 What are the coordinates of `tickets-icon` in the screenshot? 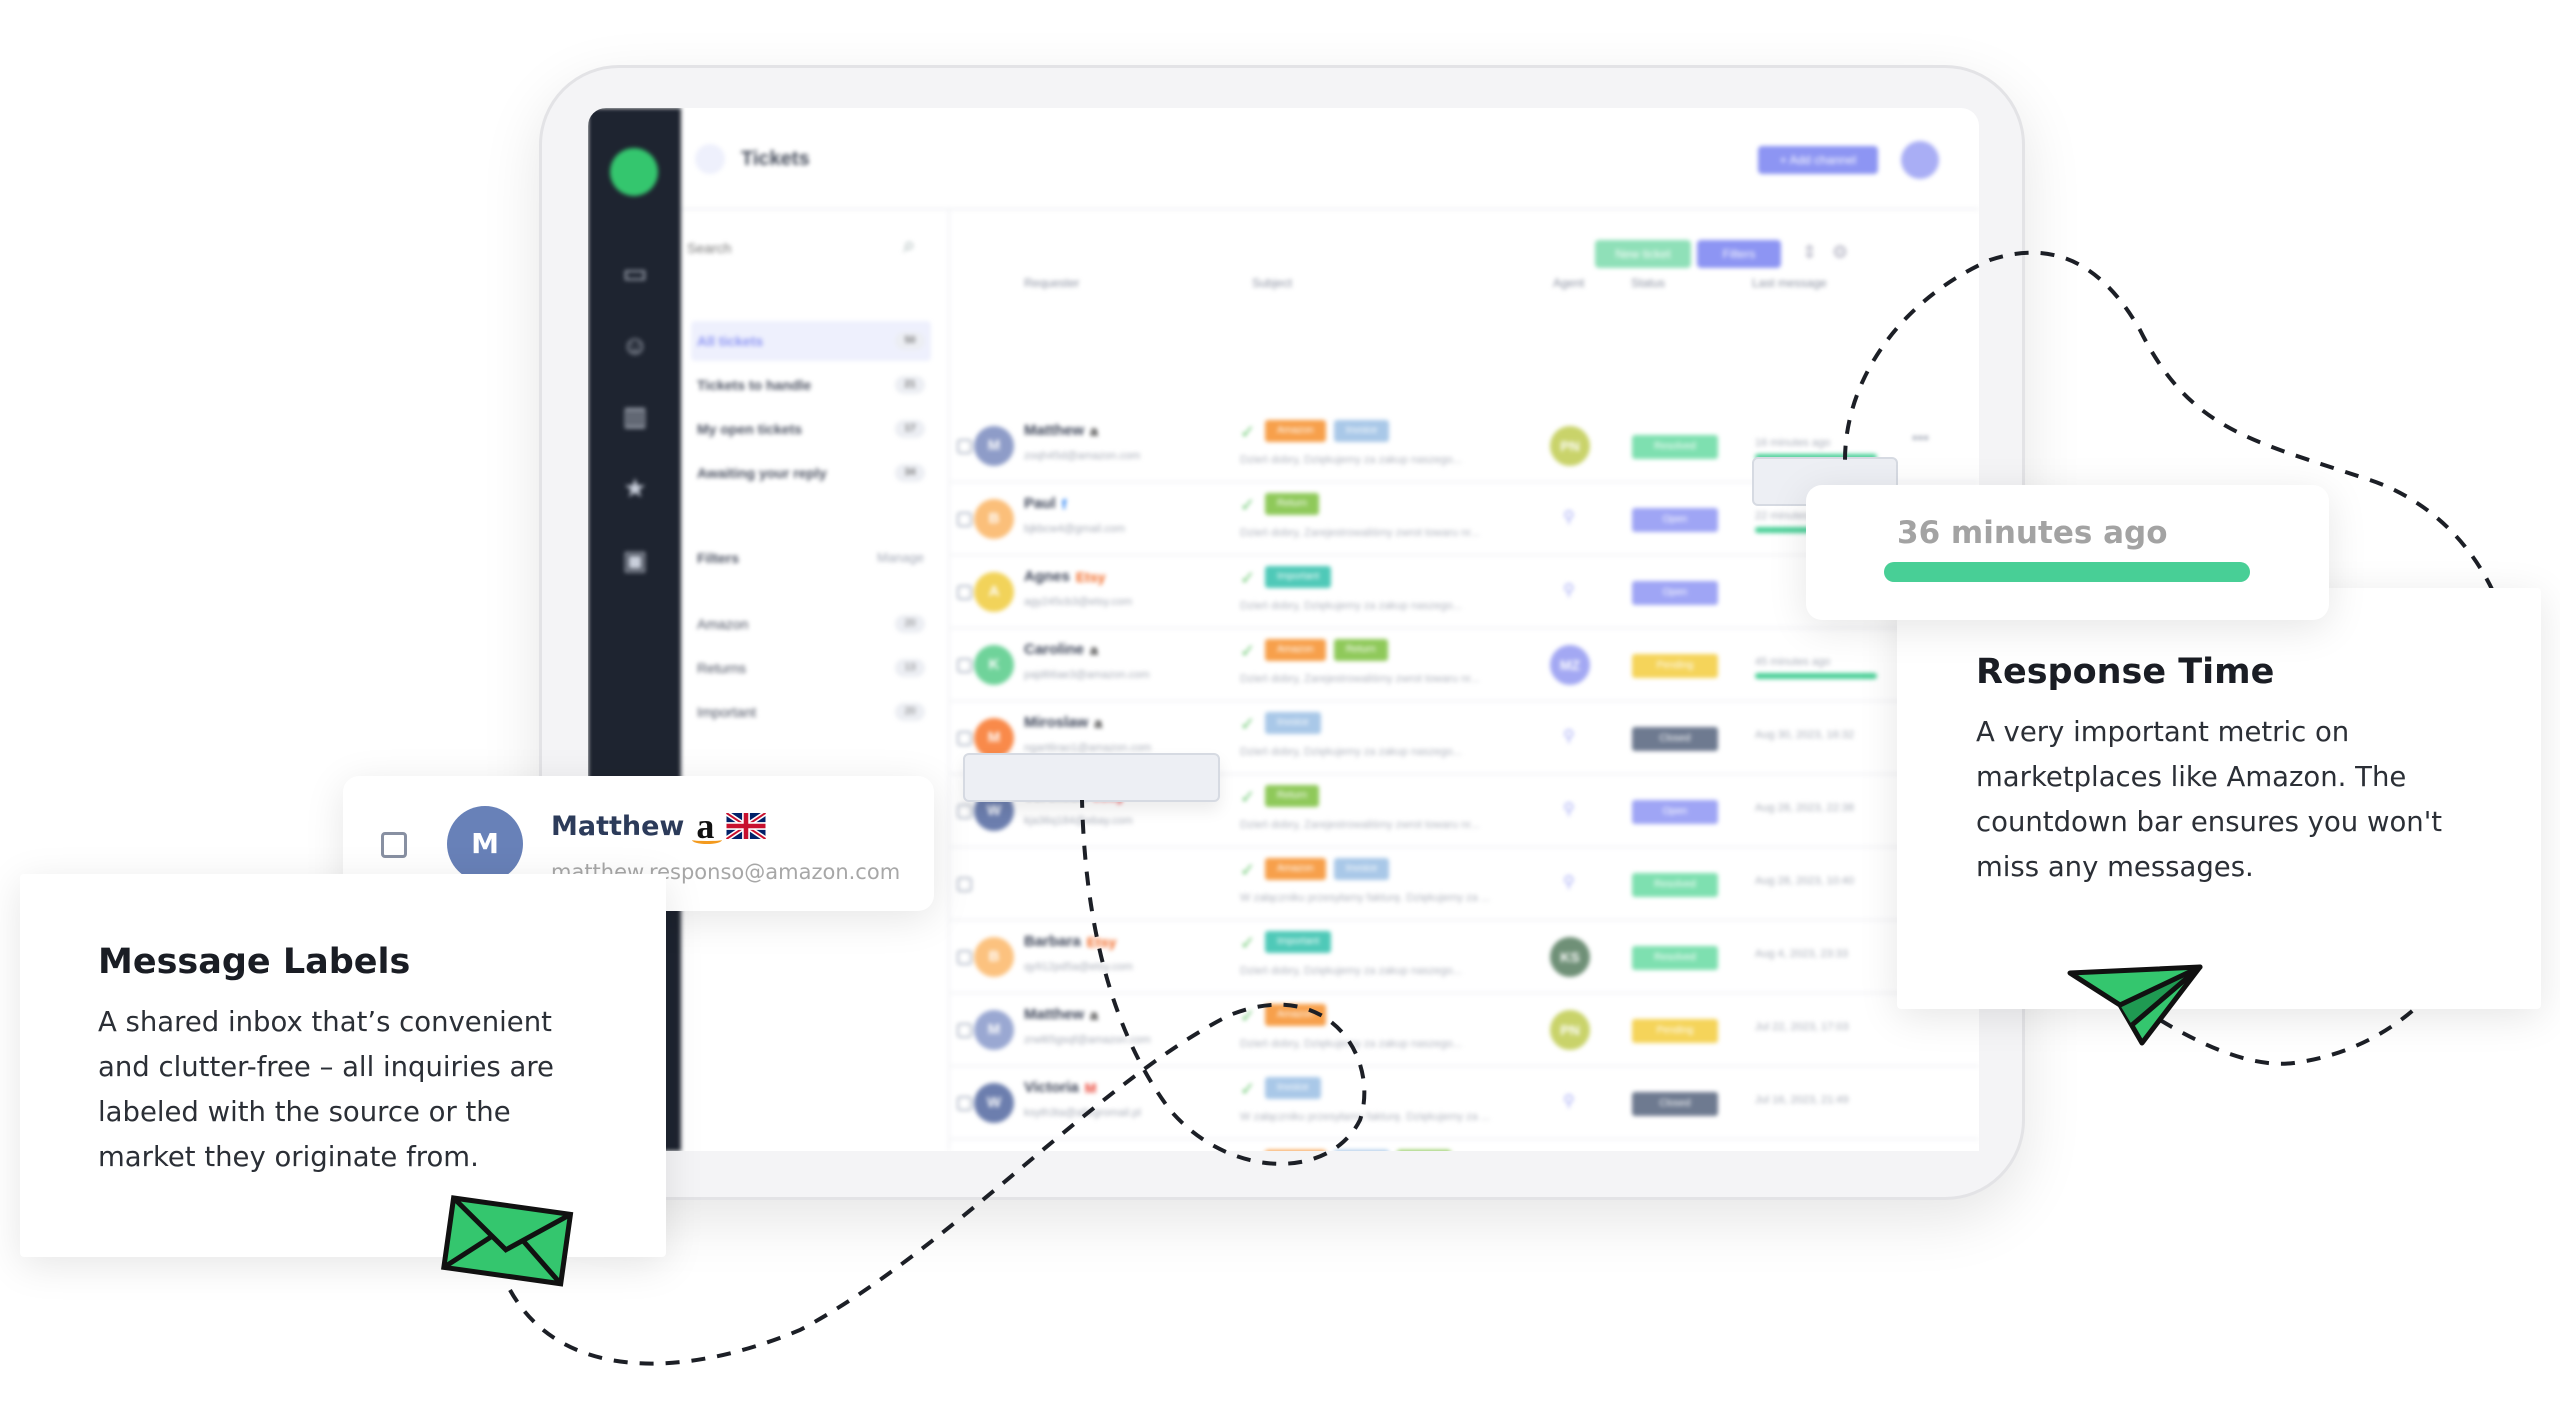 It's located at (710, 159).